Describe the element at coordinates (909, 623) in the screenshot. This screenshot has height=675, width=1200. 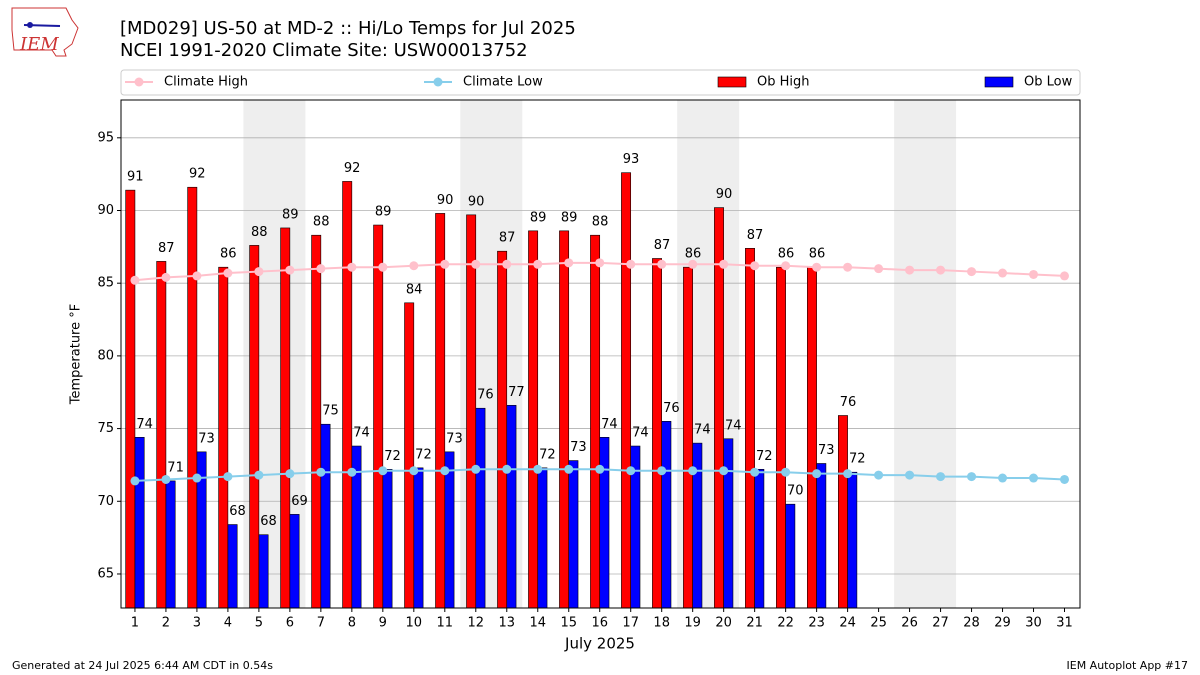
I see `x-tick-label: 26` at that location.